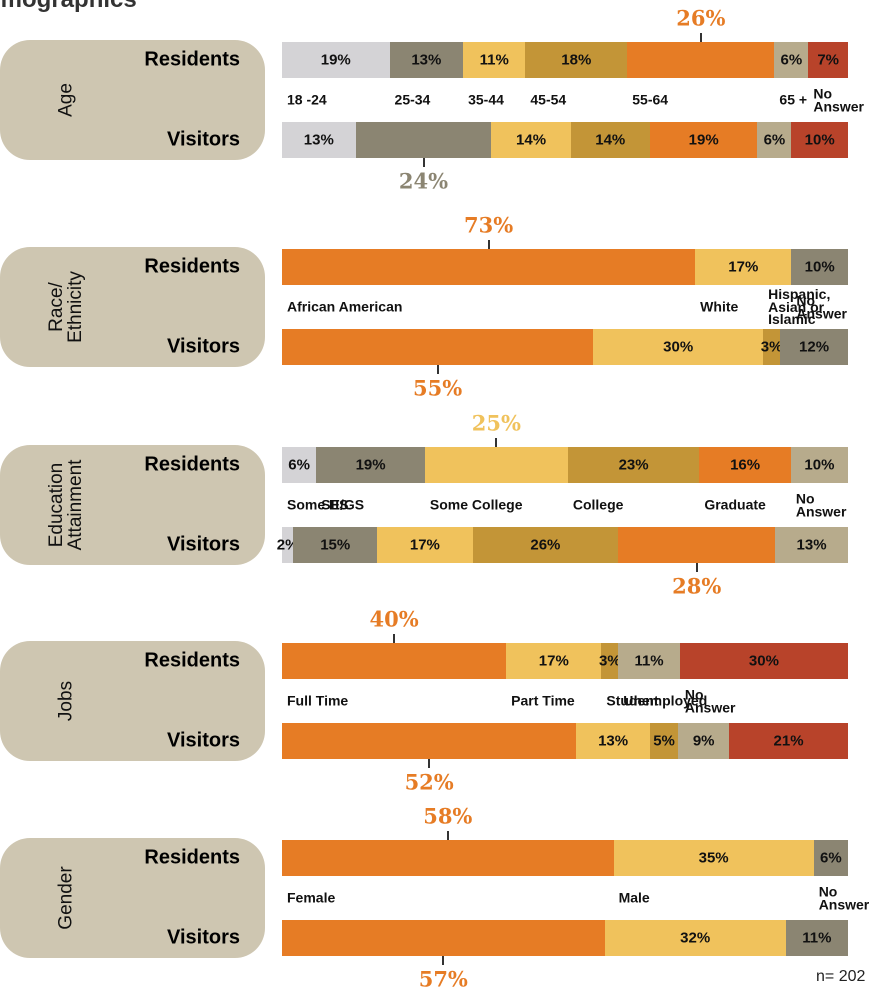 The image size is (873, 996). I want to click on callout-label: 55%, so click(438, 388).